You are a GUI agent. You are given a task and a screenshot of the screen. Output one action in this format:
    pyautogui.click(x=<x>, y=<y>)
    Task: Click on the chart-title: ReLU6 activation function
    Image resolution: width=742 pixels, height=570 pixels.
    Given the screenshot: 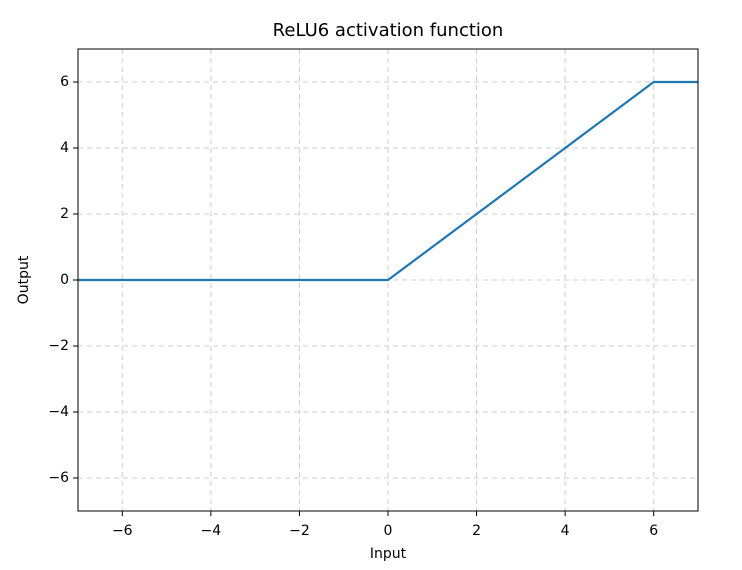 What is the action you would take?
    pyautogui.click(x=388, y=30)
    